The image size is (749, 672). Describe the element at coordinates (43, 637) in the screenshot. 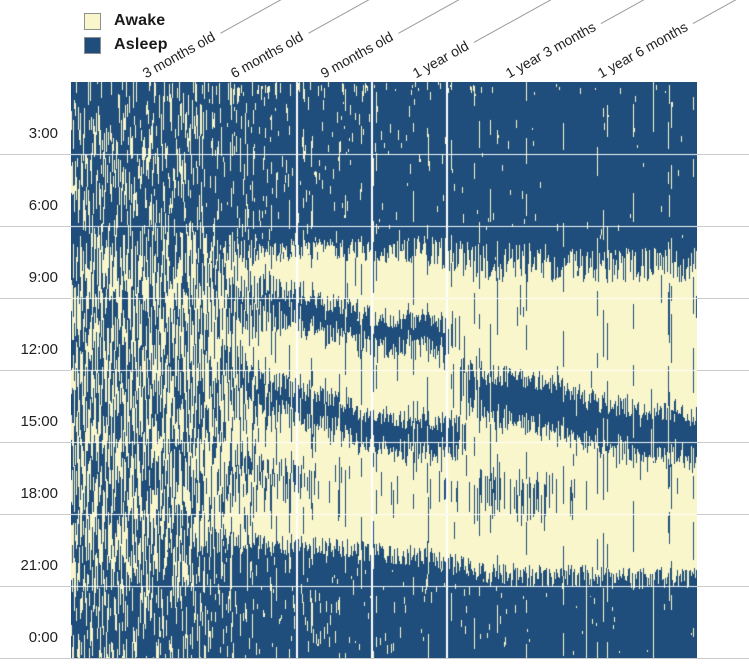

I see `y-axis-label-0-00: 0:00` at that location.